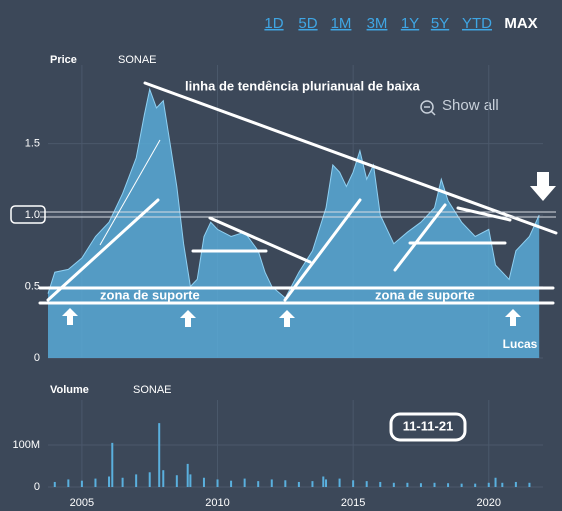 The image size is (562, 511). Describe the element at coordinates (32, 215) in the screenshot. I see `y-tick-label: 1.0` at that location.